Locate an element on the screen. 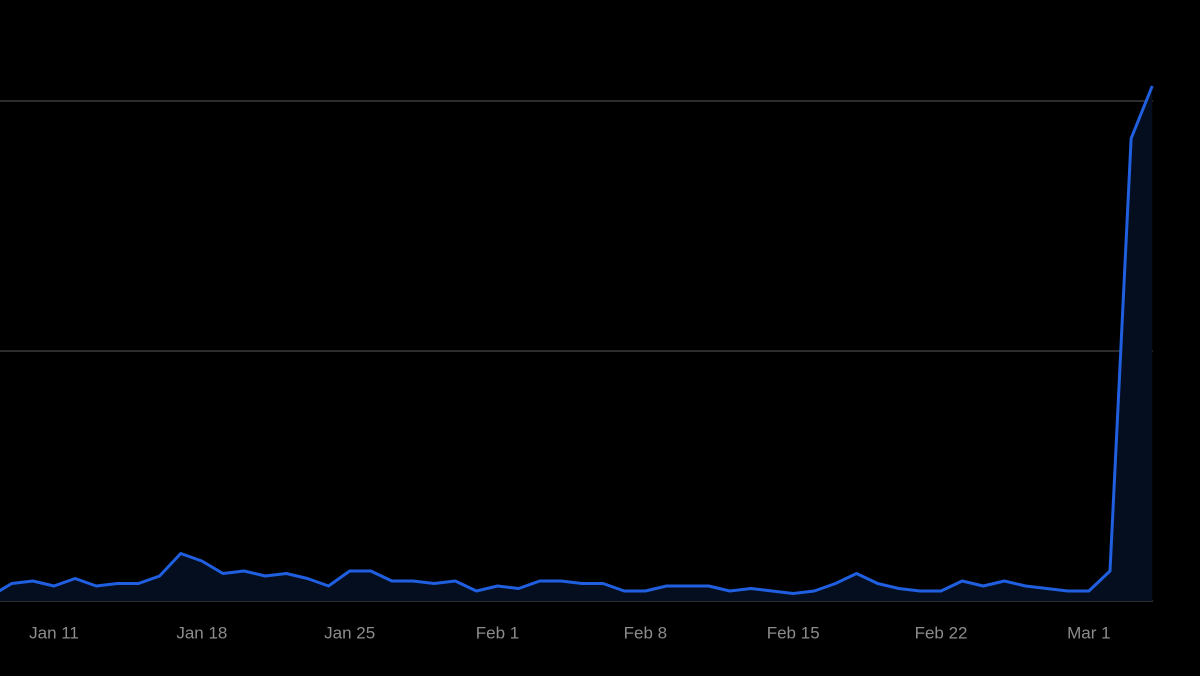  x-tick-label: Jan 25 is located at coordinates (349, 632).